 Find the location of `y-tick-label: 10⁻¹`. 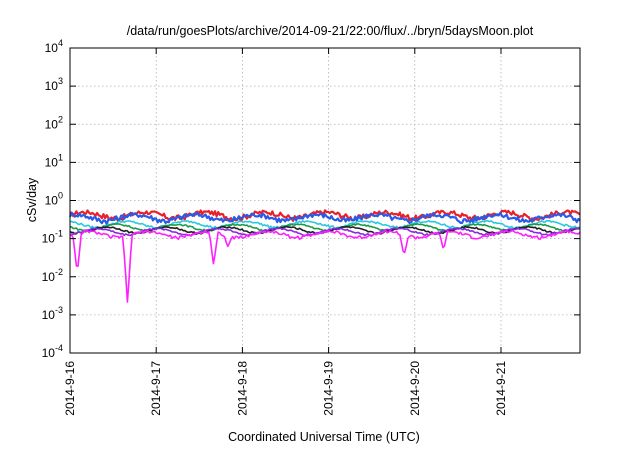

y-tick-label: 10⁻¹ is located at coordinates (52, 237).